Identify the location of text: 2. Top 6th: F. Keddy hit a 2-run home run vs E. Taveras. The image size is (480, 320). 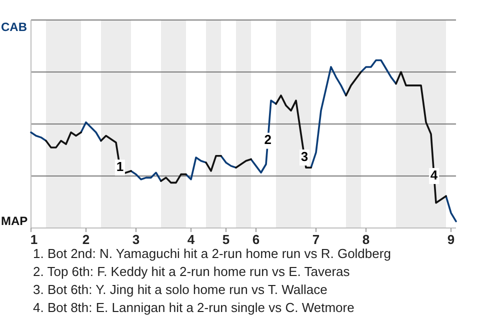
(191, 271).